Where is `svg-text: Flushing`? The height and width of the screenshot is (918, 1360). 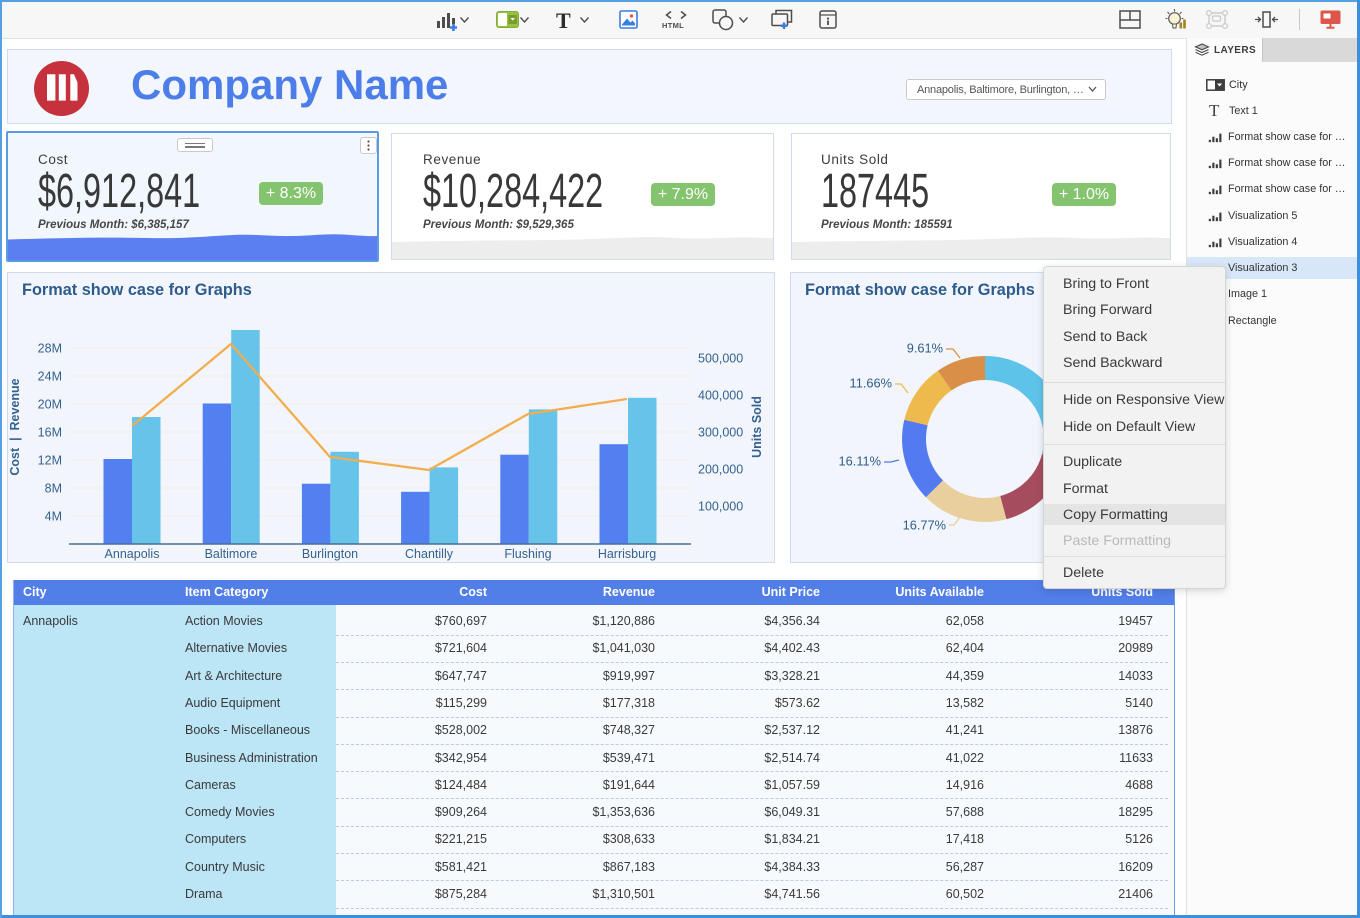 svg-text: Flushing is located at coordinates (527, 554).